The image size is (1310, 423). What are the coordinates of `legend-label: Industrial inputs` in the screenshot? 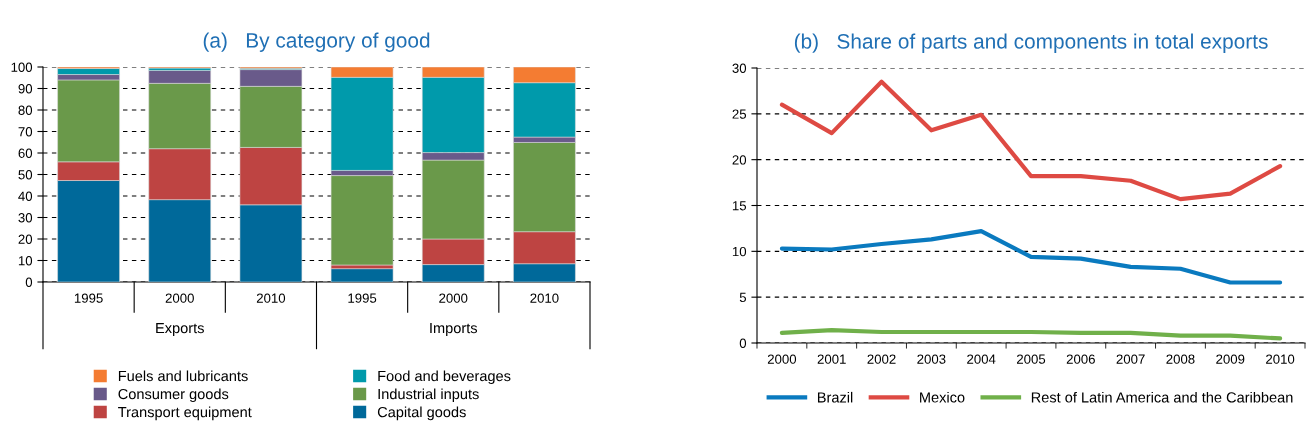 It's located at (428, 395).